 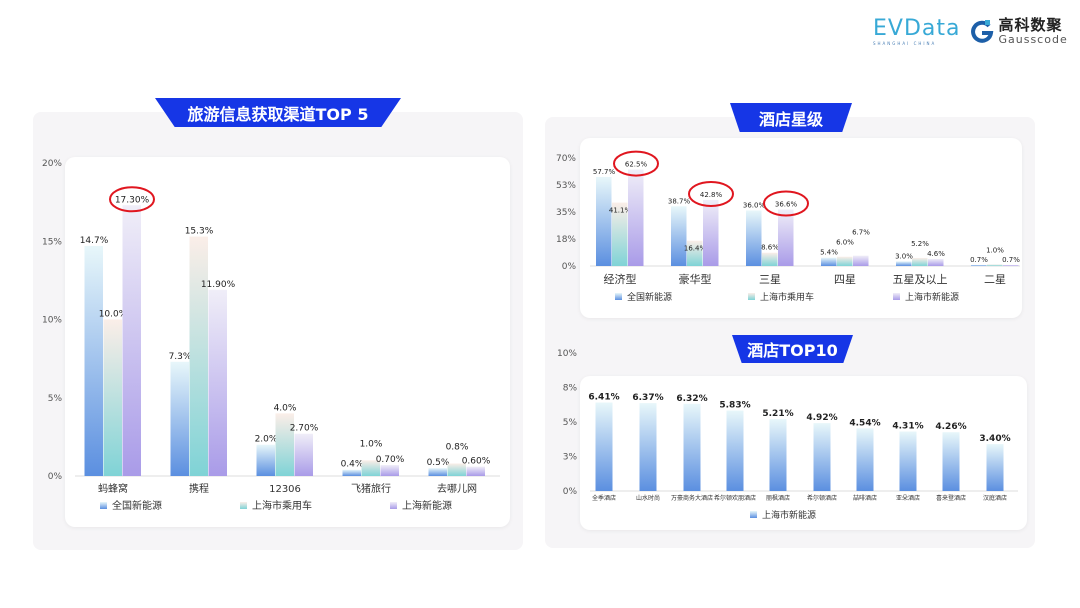 I want to click on data-label: 62.5%, so click(x=636, y=165).